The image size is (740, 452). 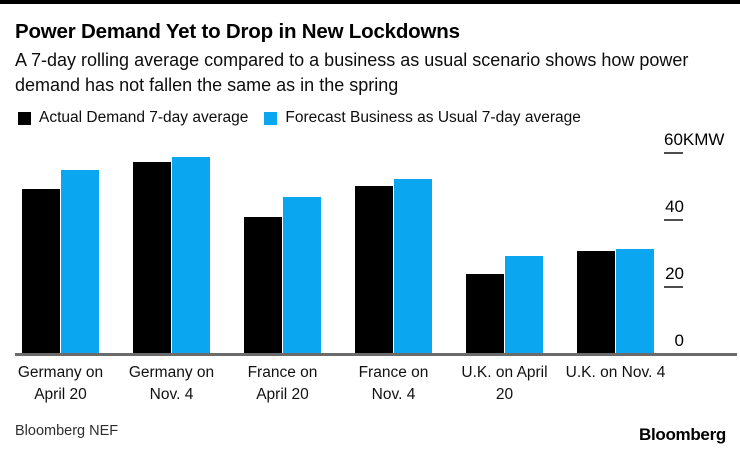 What do you see at coordinates (67, 431) in the screenshot?
I see `source-attribution: Bloomberg NEF` at bounding box center [67, 431].